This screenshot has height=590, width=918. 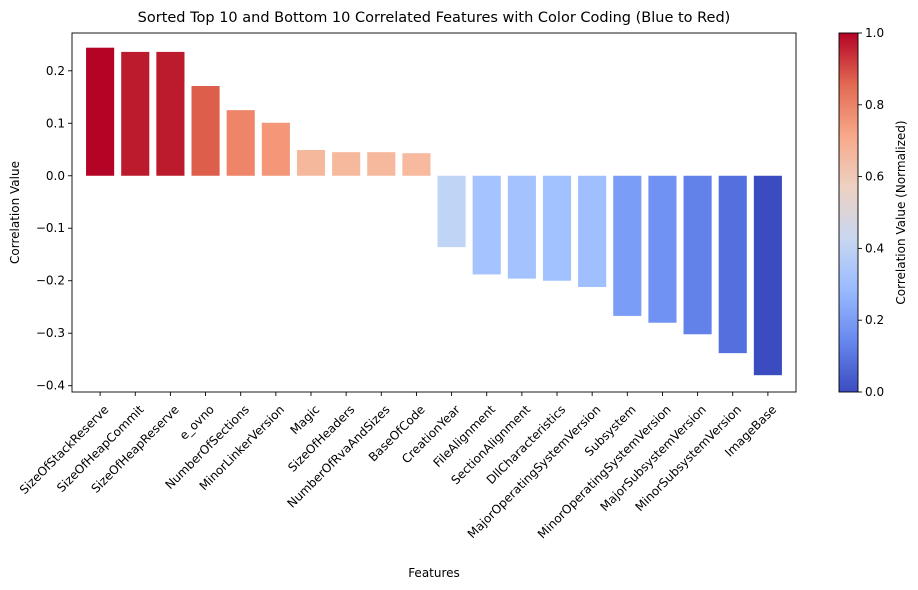 I want to click on y-tick-label: 0.0, so click(x=55, y=176).